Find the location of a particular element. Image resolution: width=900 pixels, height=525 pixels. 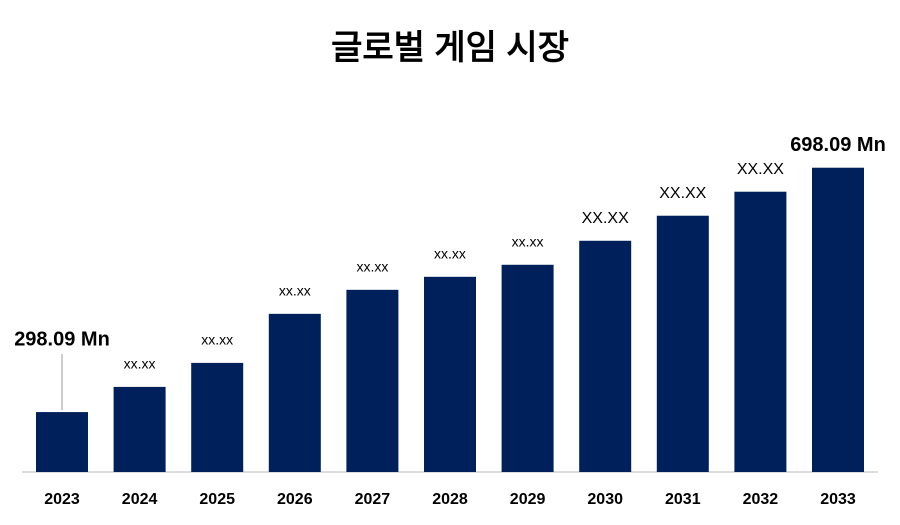

data-label: 298.09 Mn is located at coordinates (62, 339).